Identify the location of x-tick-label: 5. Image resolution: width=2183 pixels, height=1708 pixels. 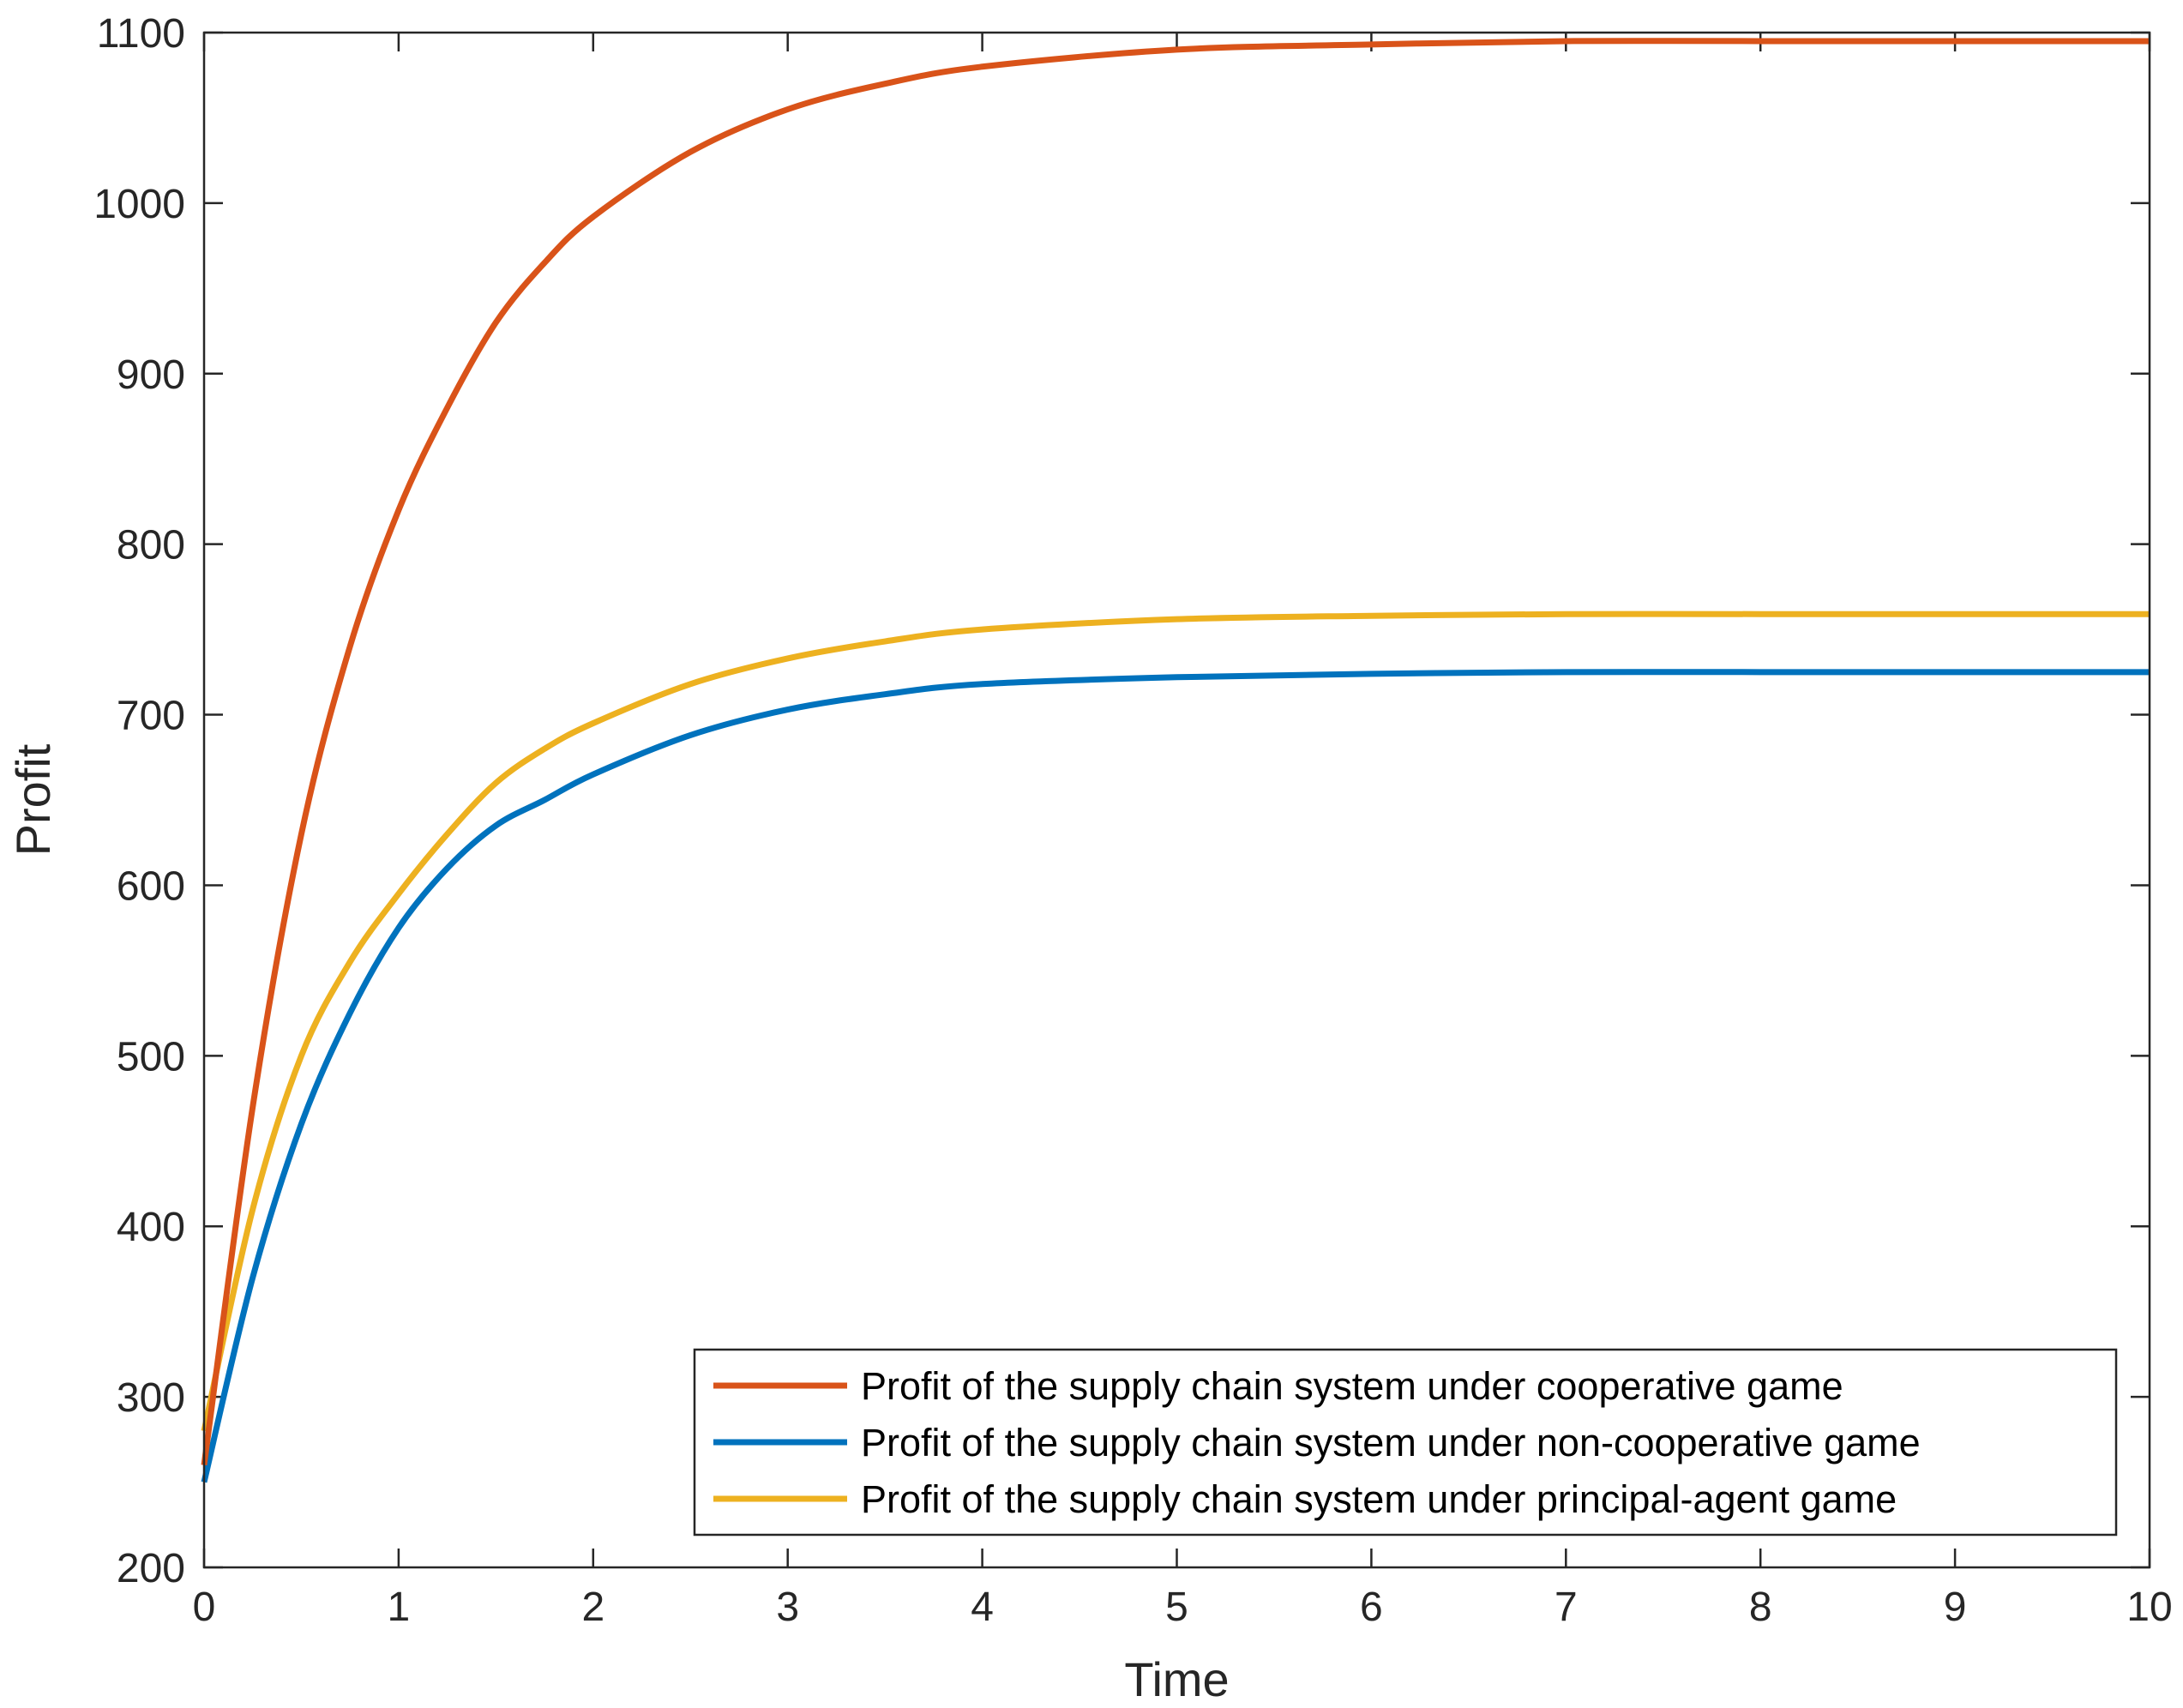
(1176, 1607).